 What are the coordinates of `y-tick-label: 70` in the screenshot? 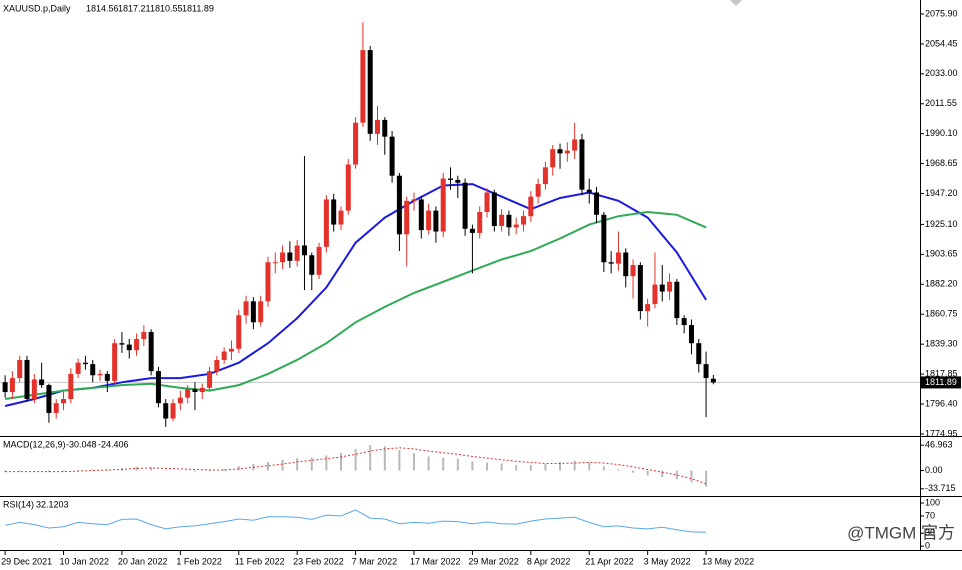 It's located at (930, 515).